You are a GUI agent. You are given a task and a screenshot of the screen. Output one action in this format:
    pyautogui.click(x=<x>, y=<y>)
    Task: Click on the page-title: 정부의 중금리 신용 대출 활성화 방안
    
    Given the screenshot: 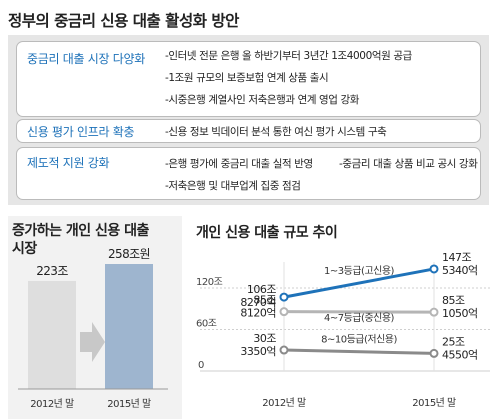 What is the action you would take?
    pyautogui.click(x=123, y=21)
    